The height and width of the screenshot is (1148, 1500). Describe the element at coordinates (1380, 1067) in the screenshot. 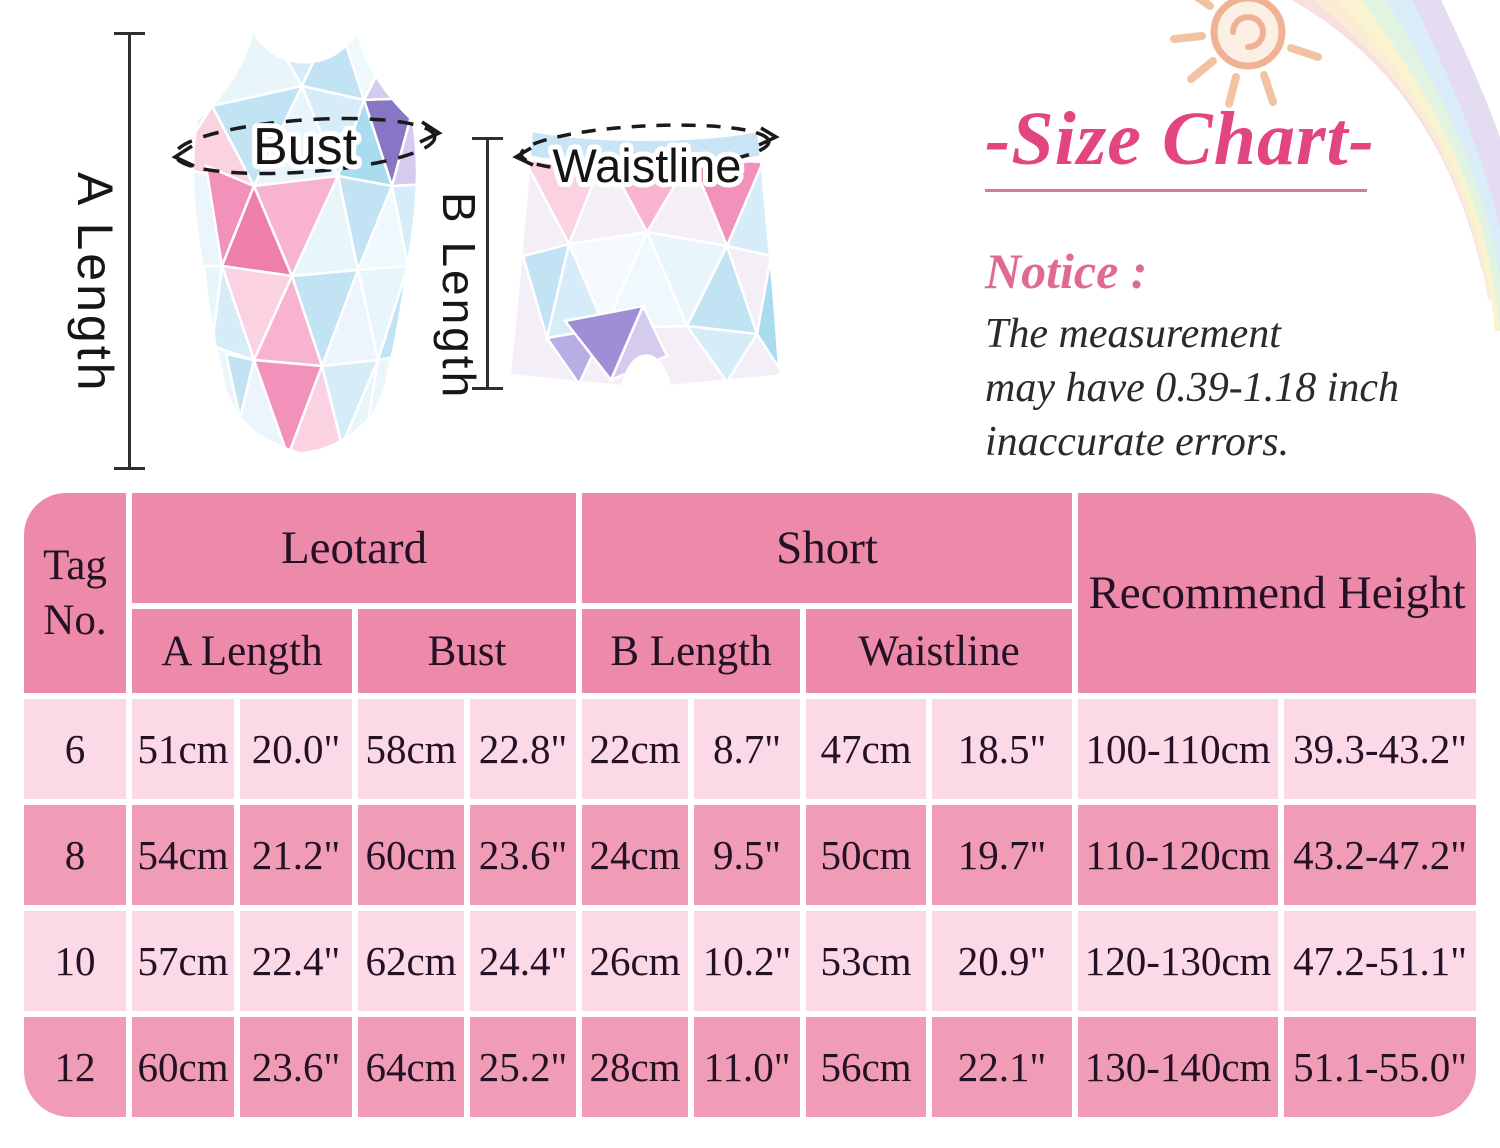

I see `table-cell: 51.1-55.0"` at that location.